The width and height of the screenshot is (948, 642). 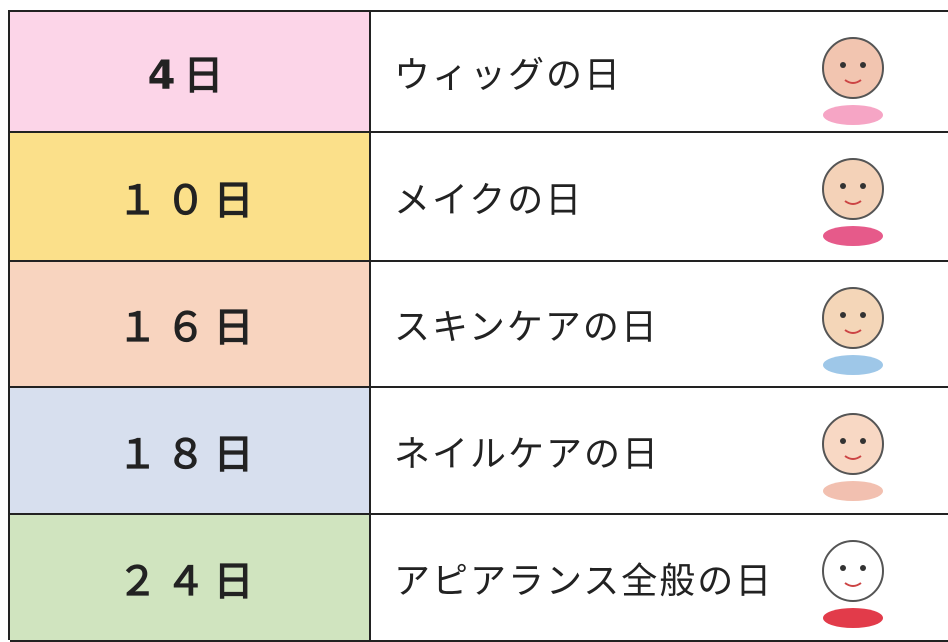 What do you see at coordinates (508, 75) in the screenshot?
I see `event-label: ウィッグの日` at bounding box center [508, 75].